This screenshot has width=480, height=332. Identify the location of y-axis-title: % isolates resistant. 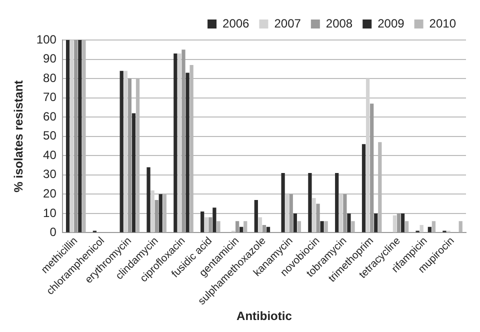
(19, 136).